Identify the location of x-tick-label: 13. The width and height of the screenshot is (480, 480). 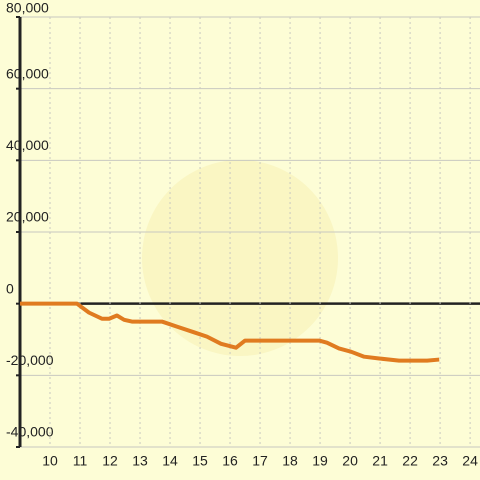
(140, 461).